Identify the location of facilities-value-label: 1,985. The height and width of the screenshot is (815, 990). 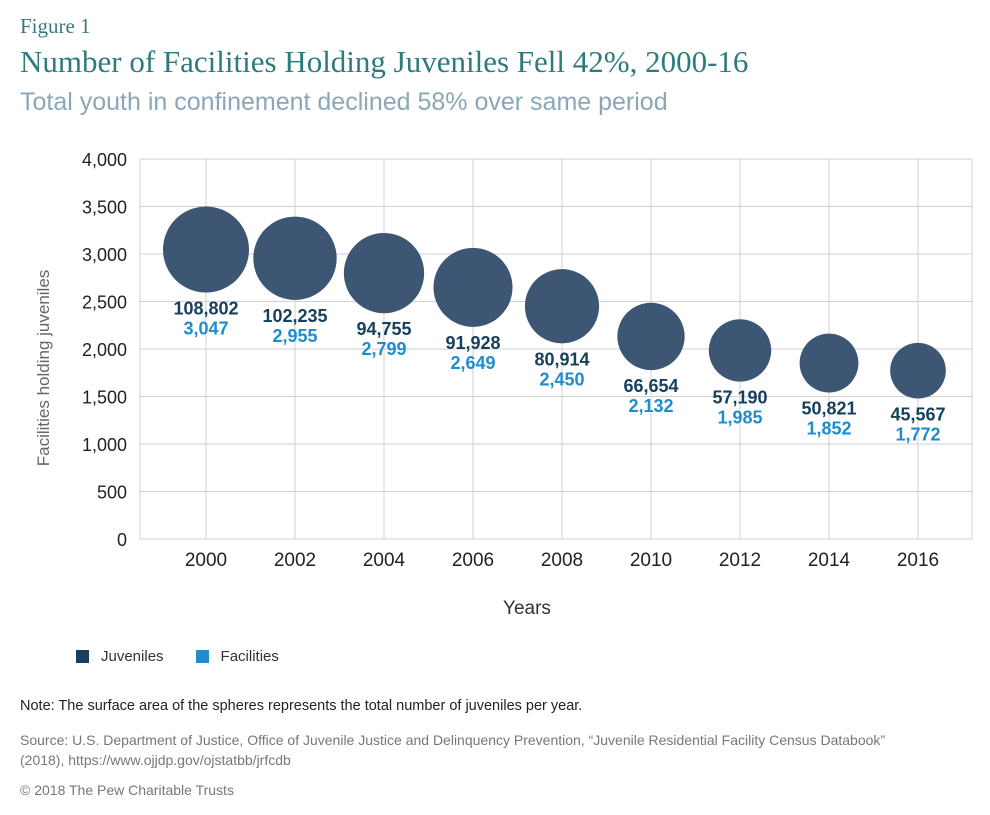
(739, 418).